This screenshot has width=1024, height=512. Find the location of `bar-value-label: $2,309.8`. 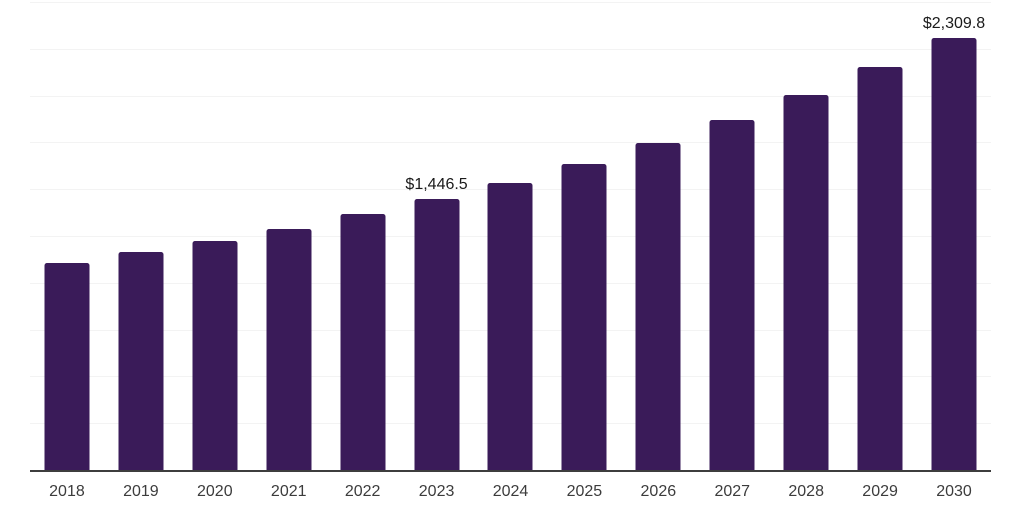

bar-value-label: $2,309.8 is located at coordinates (954, 23).